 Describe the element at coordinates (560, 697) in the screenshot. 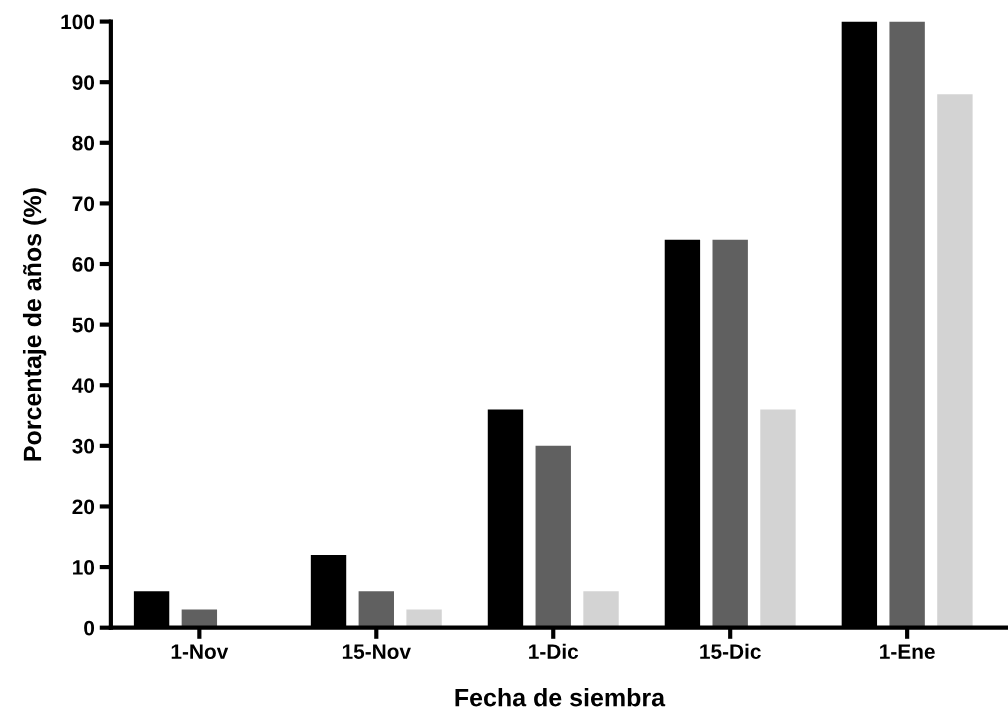

I see `x-axis-title: Fecha de siembra` at that location.